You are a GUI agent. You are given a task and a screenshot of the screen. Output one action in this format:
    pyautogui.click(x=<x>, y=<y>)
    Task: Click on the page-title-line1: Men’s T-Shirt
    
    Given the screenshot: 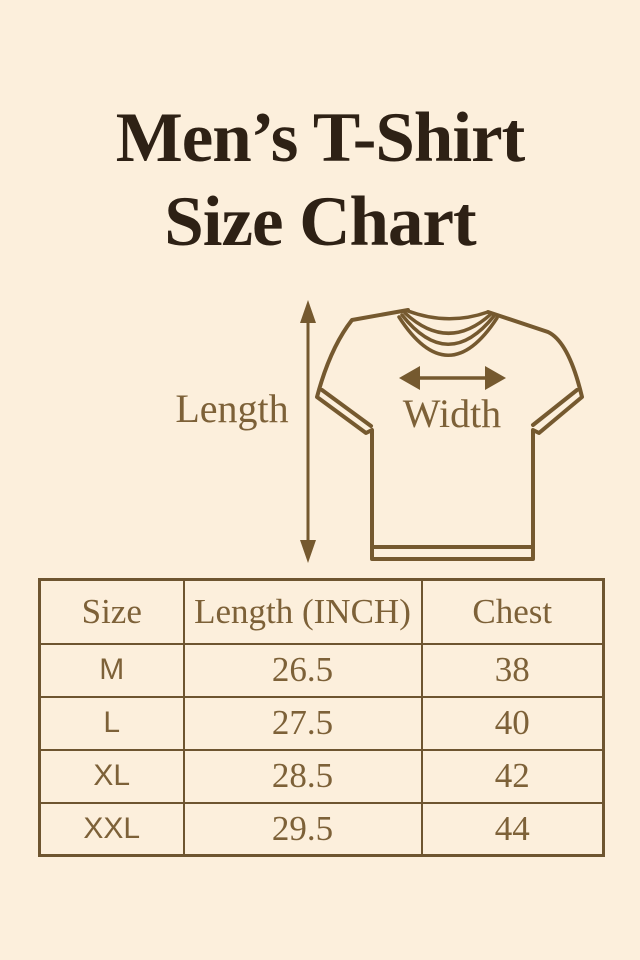 What is the action you would take?
    pyautogui.click(x=320, y=138)
    